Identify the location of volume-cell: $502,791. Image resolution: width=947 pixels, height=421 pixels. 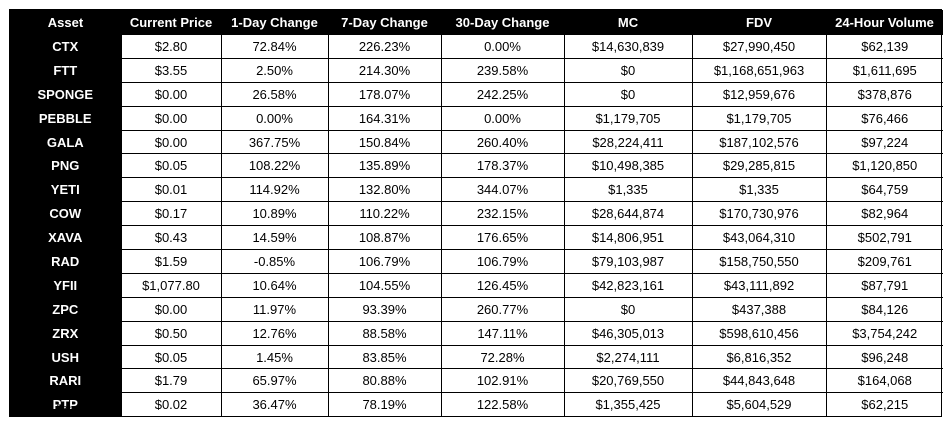
(884, 238).